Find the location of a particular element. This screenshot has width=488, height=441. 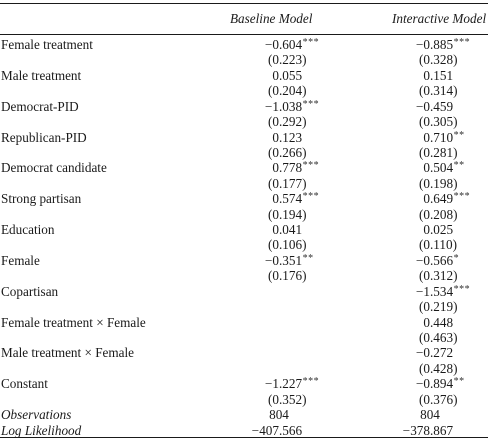

table-row: Democrat candidate 0.778 *** 0.504 ** is located at coordinates (244, 168).